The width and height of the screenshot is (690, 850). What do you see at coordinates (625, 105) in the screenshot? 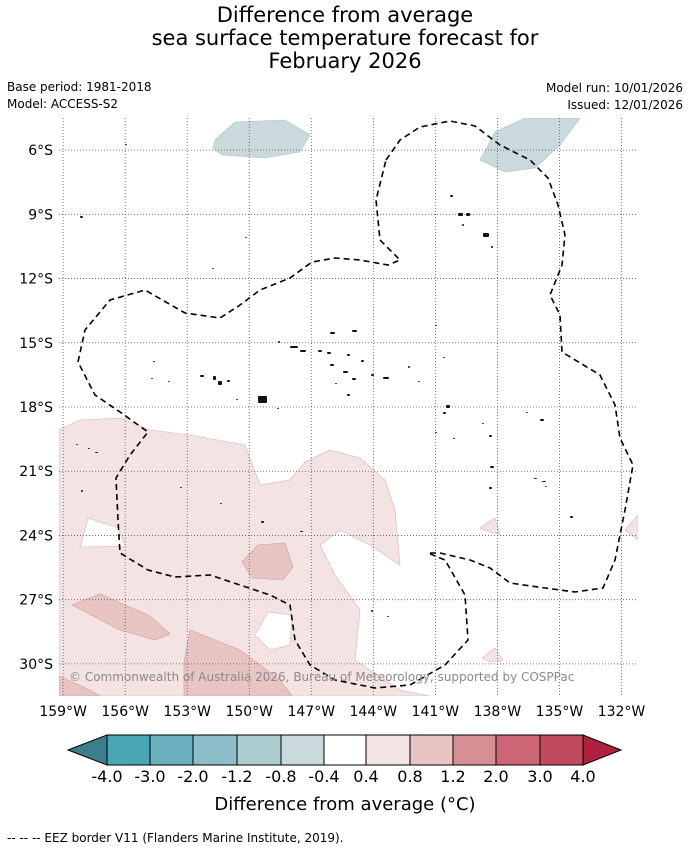
I see `issued-label: Issued: 12/01/2026` at bounding box center [625, 105].